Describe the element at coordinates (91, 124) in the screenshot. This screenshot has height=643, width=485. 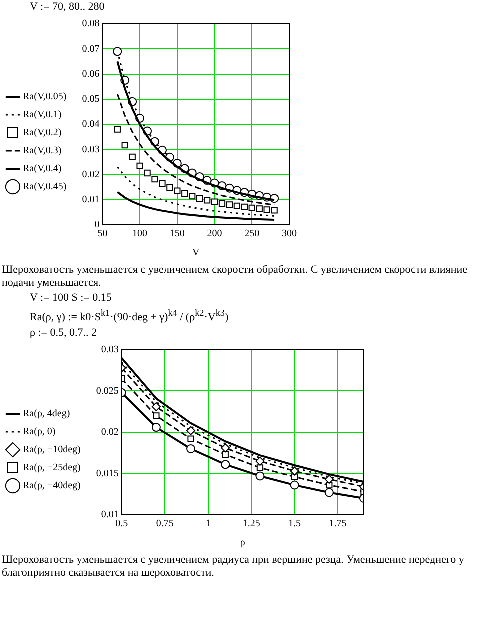
I see `y-tick-label: 0.04` at that location.